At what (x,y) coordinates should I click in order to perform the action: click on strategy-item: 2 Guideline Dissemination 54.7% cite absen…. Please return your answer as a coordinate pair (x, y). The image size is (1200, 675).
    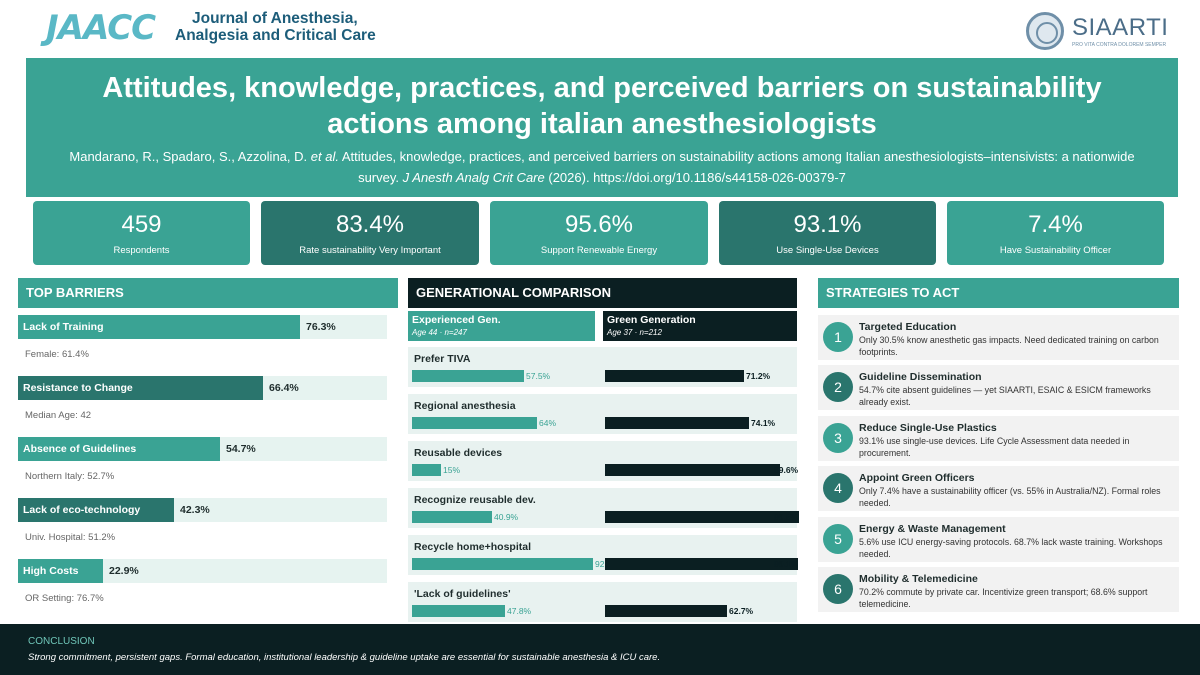
    Looking at the image, I should click on (998, 387).